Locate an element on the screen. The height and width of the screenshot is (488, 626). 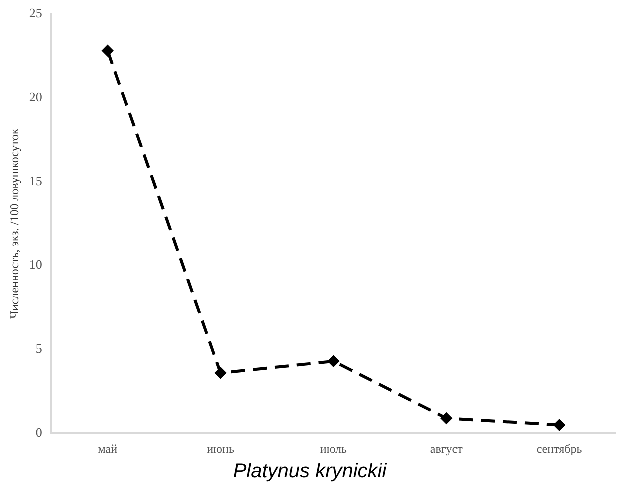
y-tick-label: 25 is located at coordinates (35, 12).